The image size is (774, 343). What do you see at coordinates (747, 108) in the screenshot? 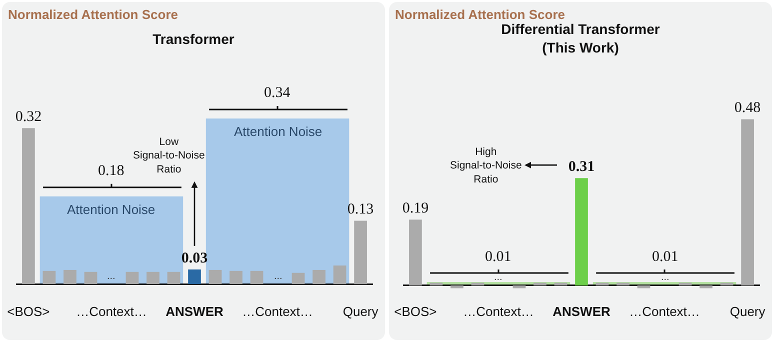
I see `data-label: 0.48` at bounding box center [747, 108].